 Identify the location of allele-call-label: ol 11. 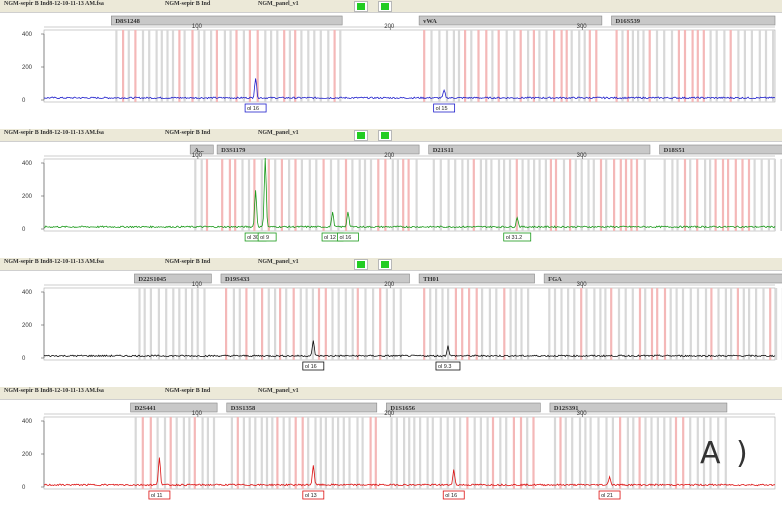
(157, 496).